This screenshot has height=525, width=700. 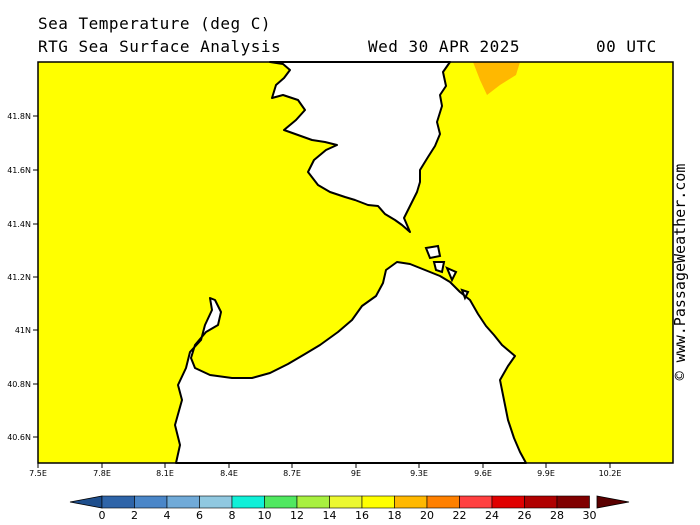 What do you see at coordinates (165, 473) in the screenshot?
I see `lon-label: 8.1E` at bounding box center [165, 473].